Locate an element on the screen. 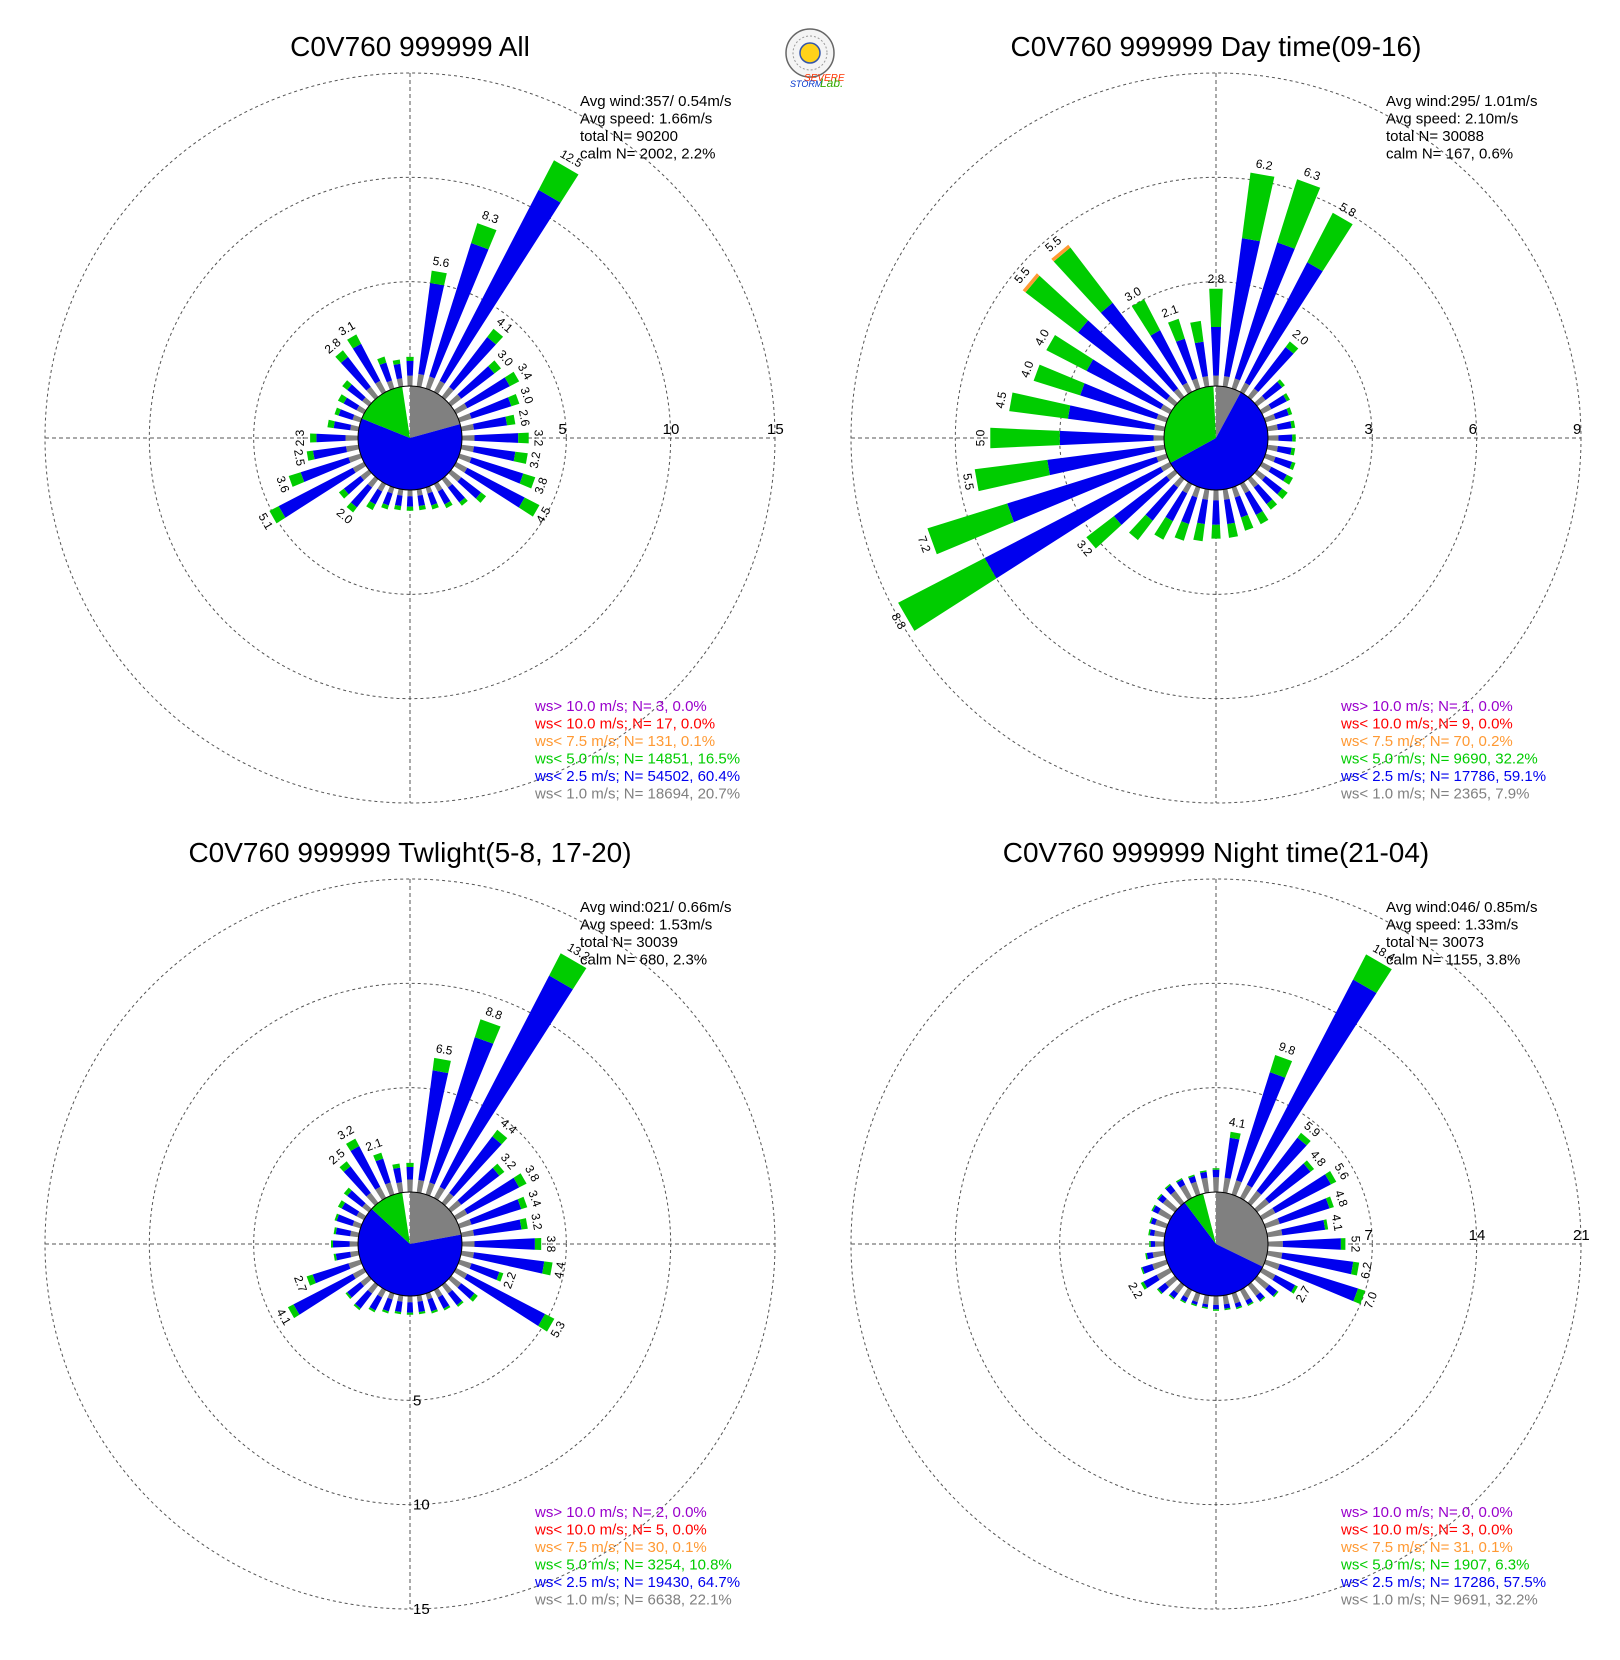 Image resolution: width=1620 pixels, height=1660 pixels. bar-label-dir-10: 6.5 is located at coordinates (444, 1049).